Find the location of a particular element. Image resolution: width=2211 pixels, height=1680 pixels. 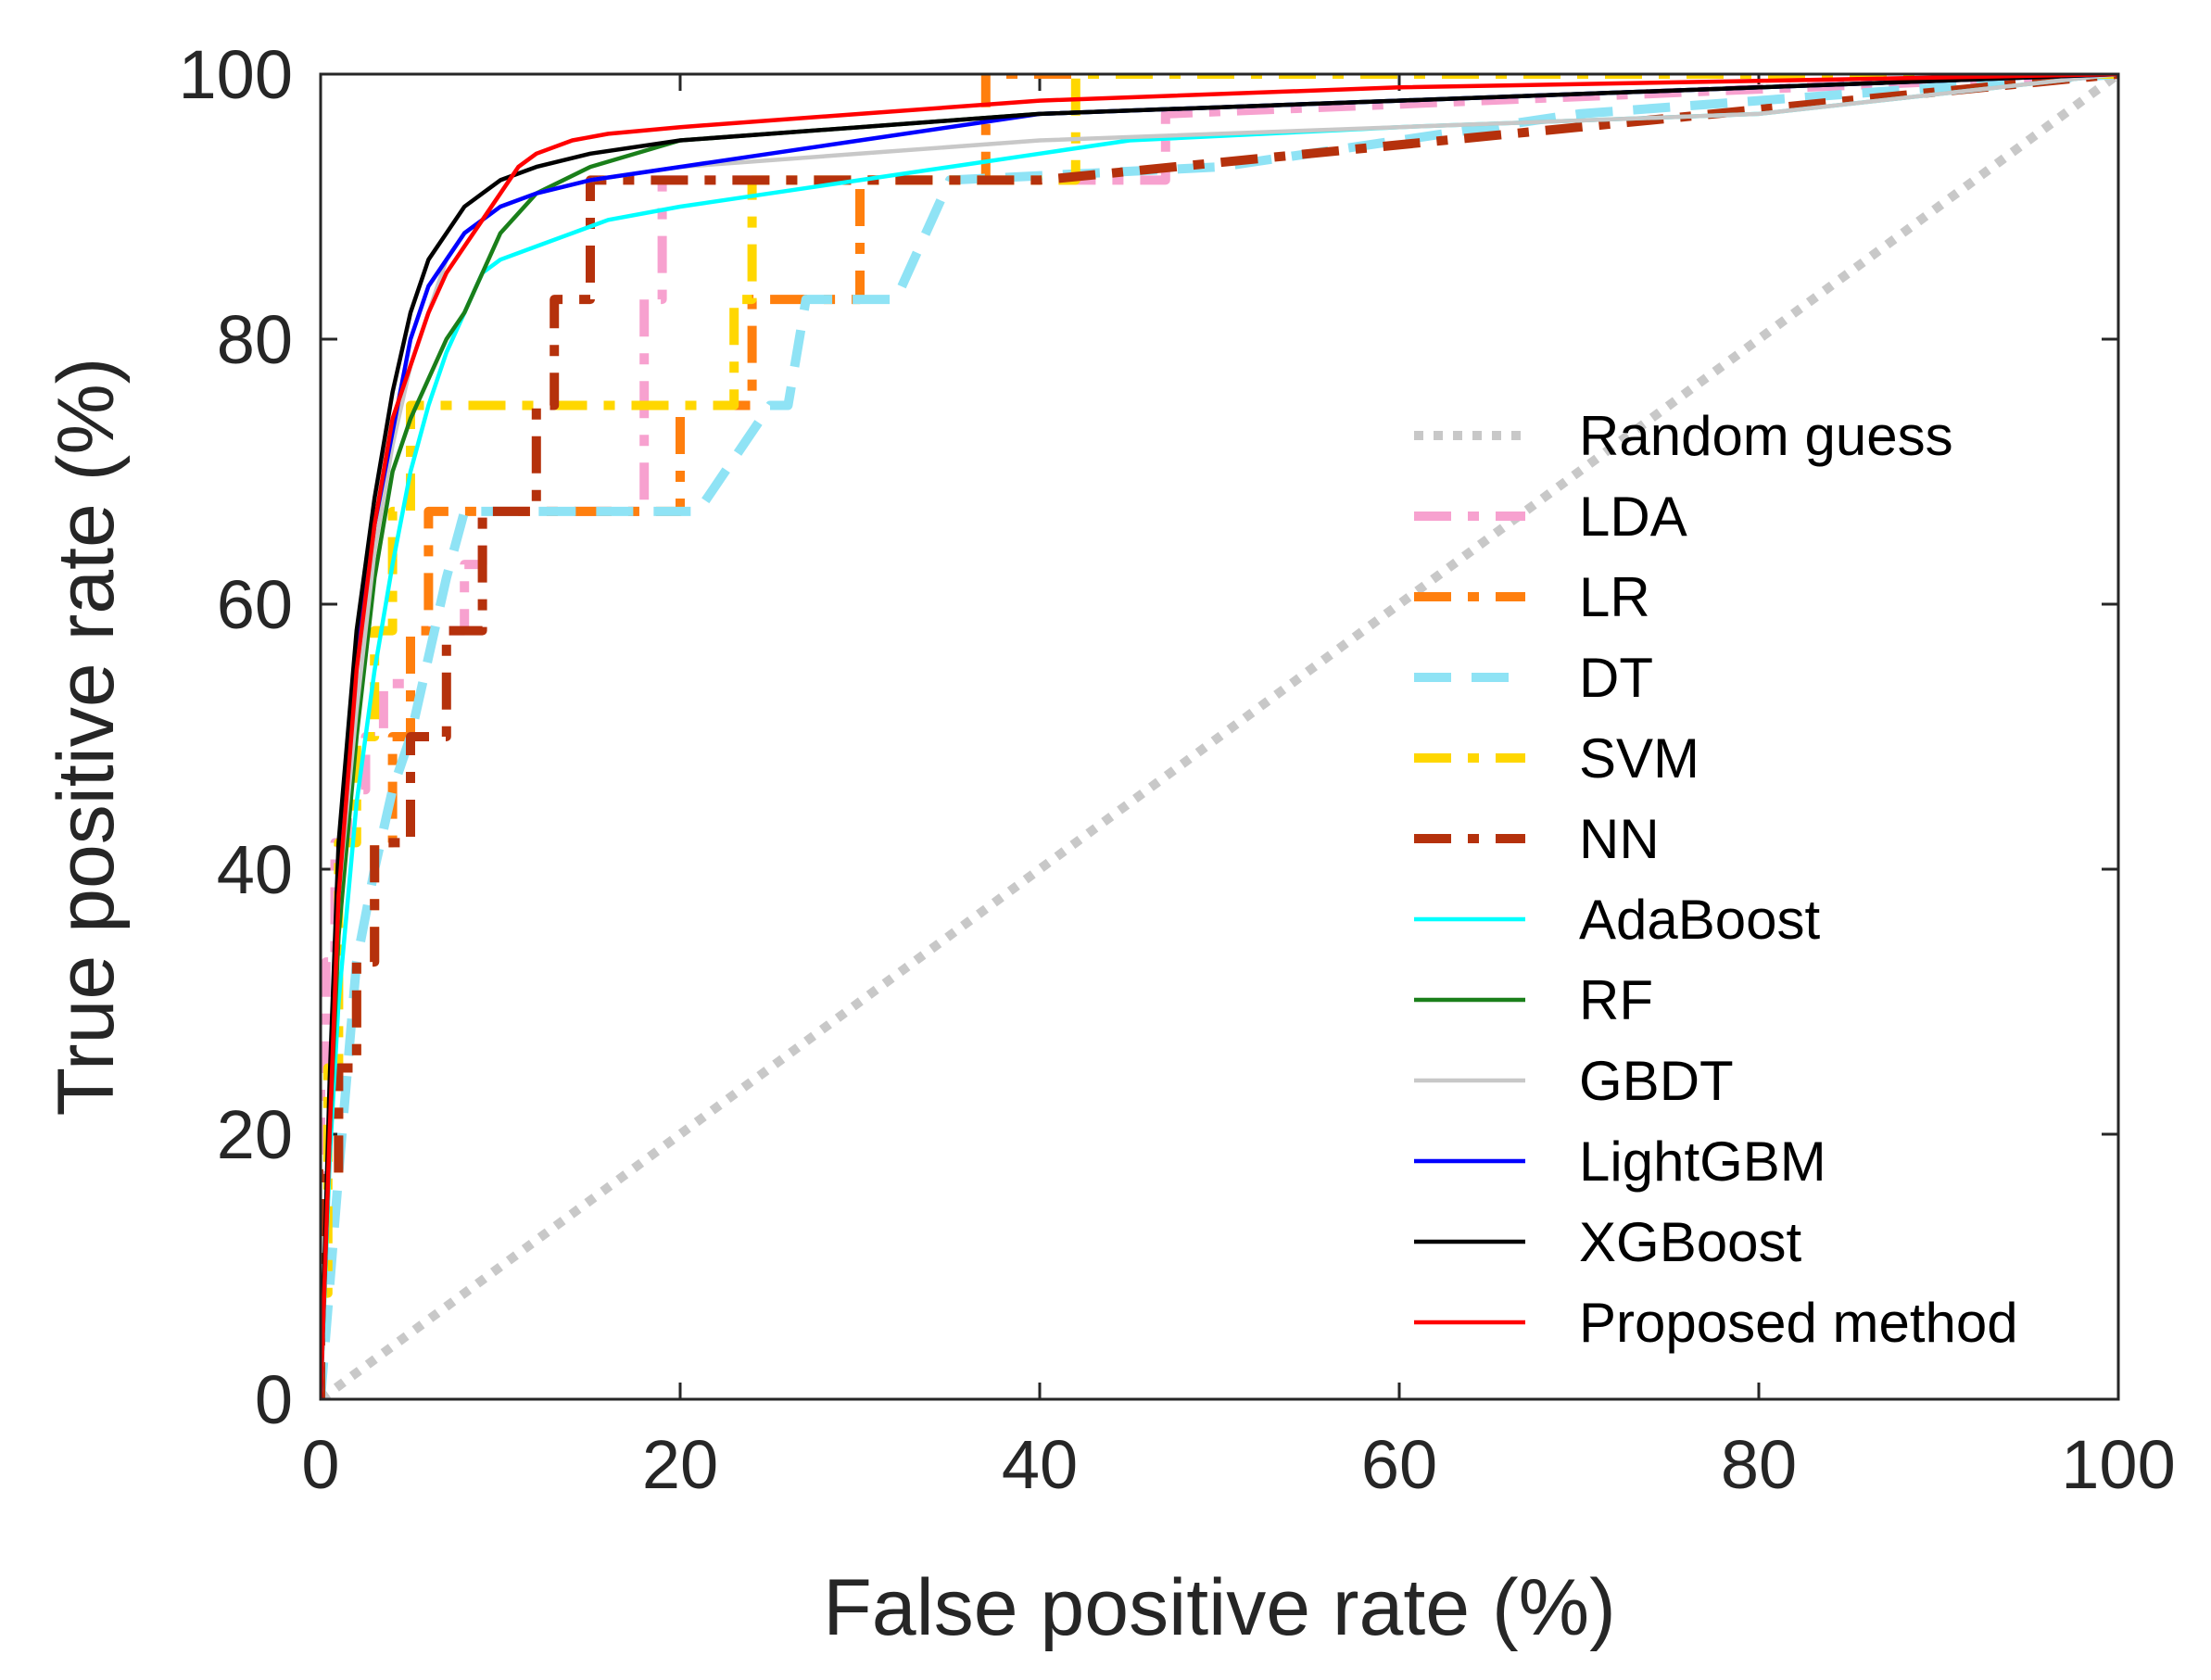

x-tick-label: 60 is located at coordinates (1399, 1464).